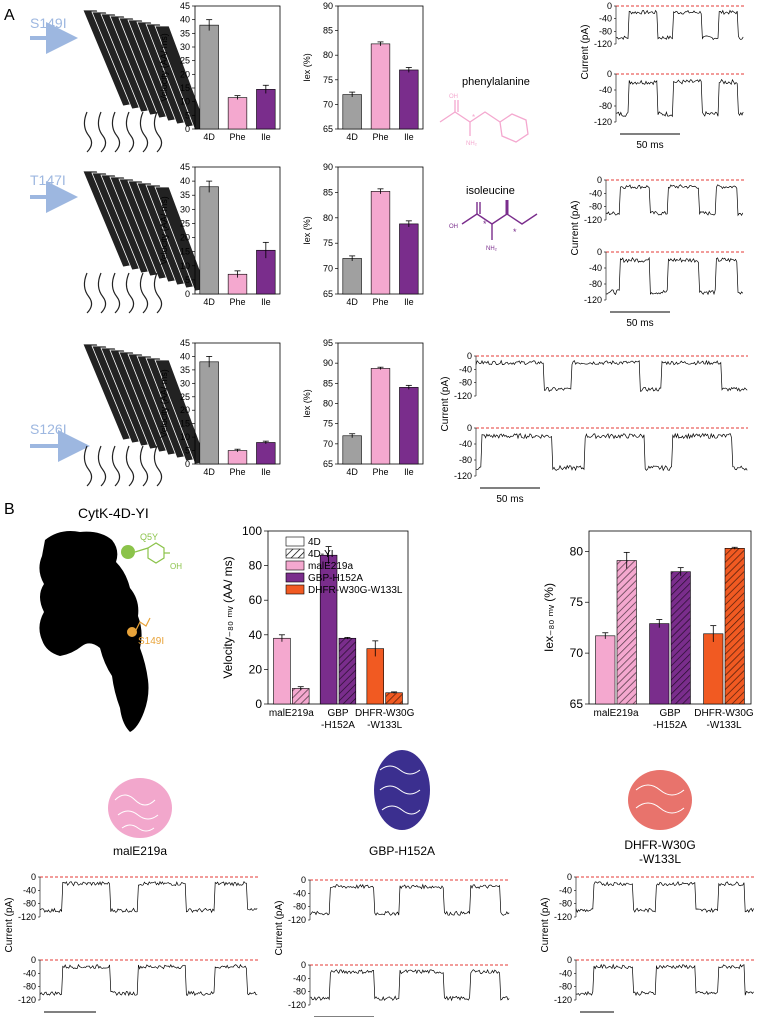 The height and width of the screenshot is (1017, 768). What do you see at coordinates (328, 343) in the screenshot?
I see `y-tick-label: 95` at bounding box center [328, 343].